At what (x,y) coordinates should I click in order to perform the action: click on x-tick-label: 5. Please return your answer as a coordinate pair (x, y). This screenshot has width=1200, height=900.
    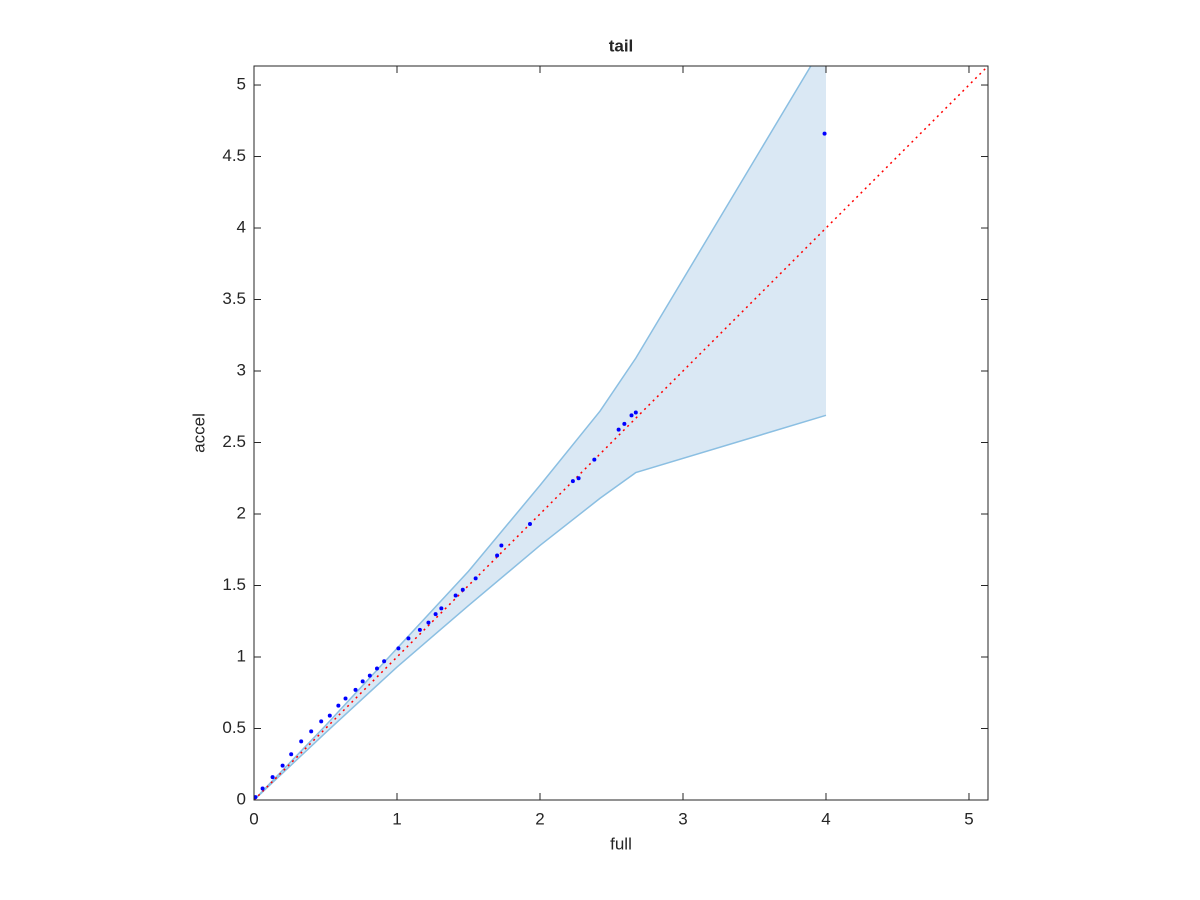
    Looking at the image, I should click on (968, 818).